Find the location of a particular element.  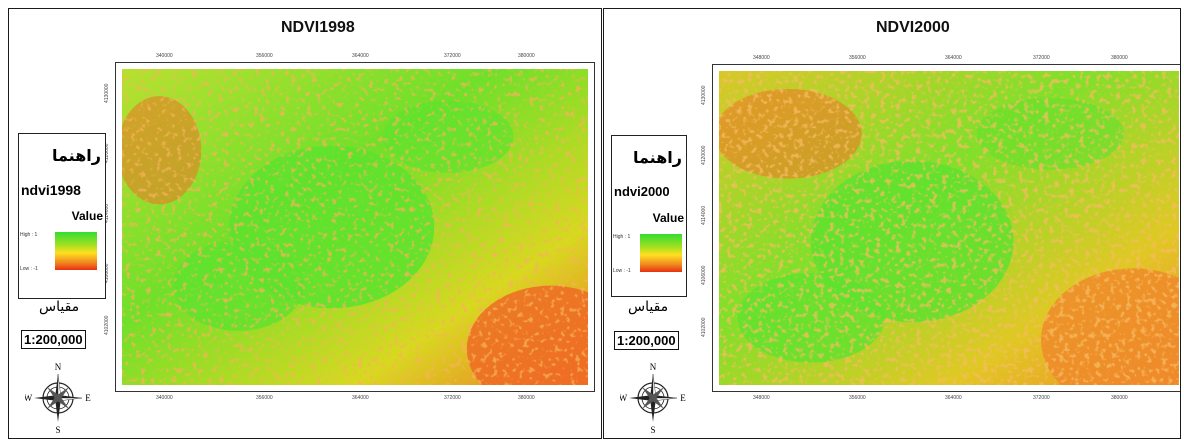

map-title: NDVI2000 is located at coordinates (913, 27).